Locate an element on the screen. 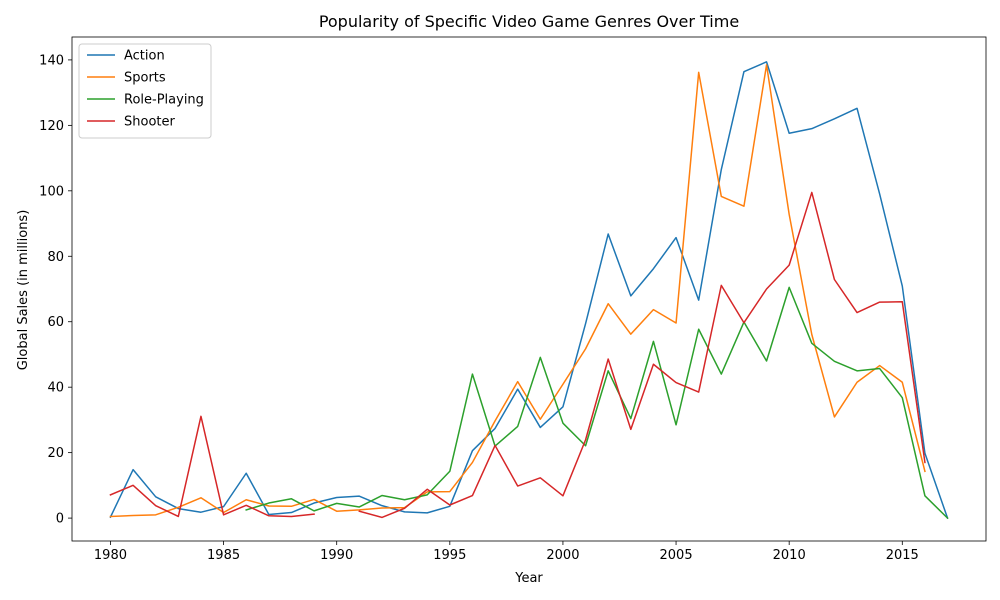 Image resolution: width=1000 pixels, height=600 pixels. legend: Action Sports Role-Playing Shooter is located at coordinates (145, 91).